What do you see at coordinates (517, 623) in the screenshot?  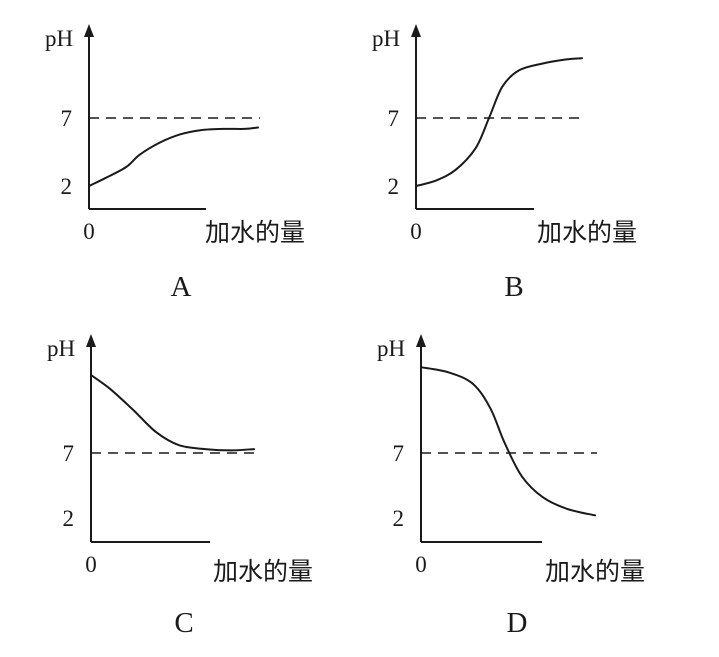 I see `panel-label-d: D` at bounding box center [517, 623].